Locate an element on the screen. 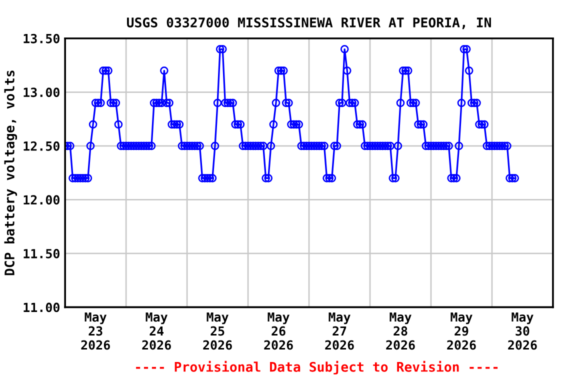  x-tick-label: May 25 2026 is located at coordinates (217, 331).